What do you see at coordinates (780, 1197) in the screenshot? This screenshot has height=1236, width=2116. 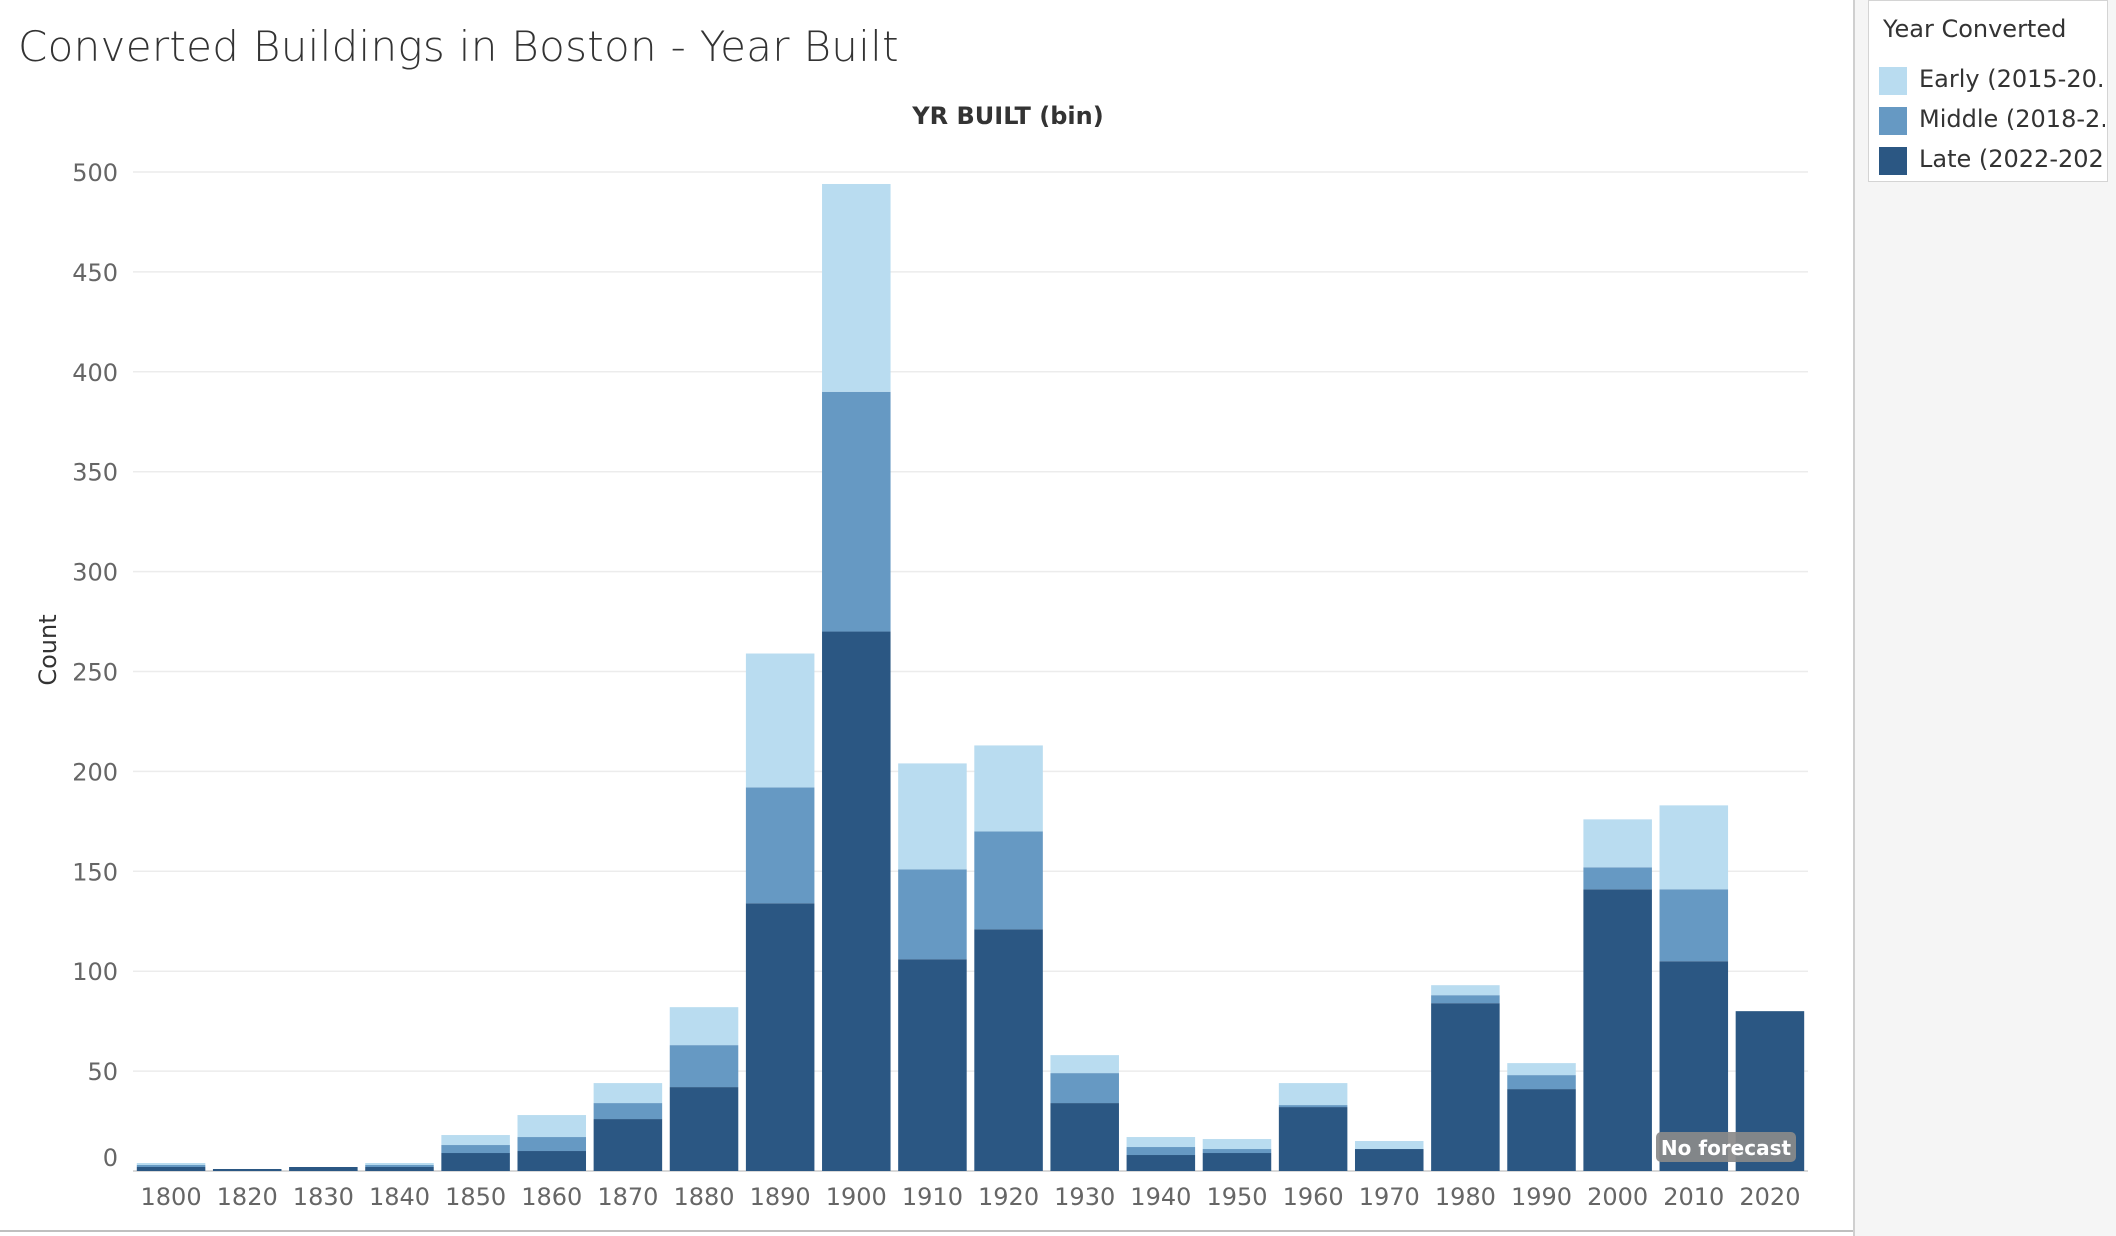 I see `x-tick-label: 1890` at bounding box center [780, 1197].